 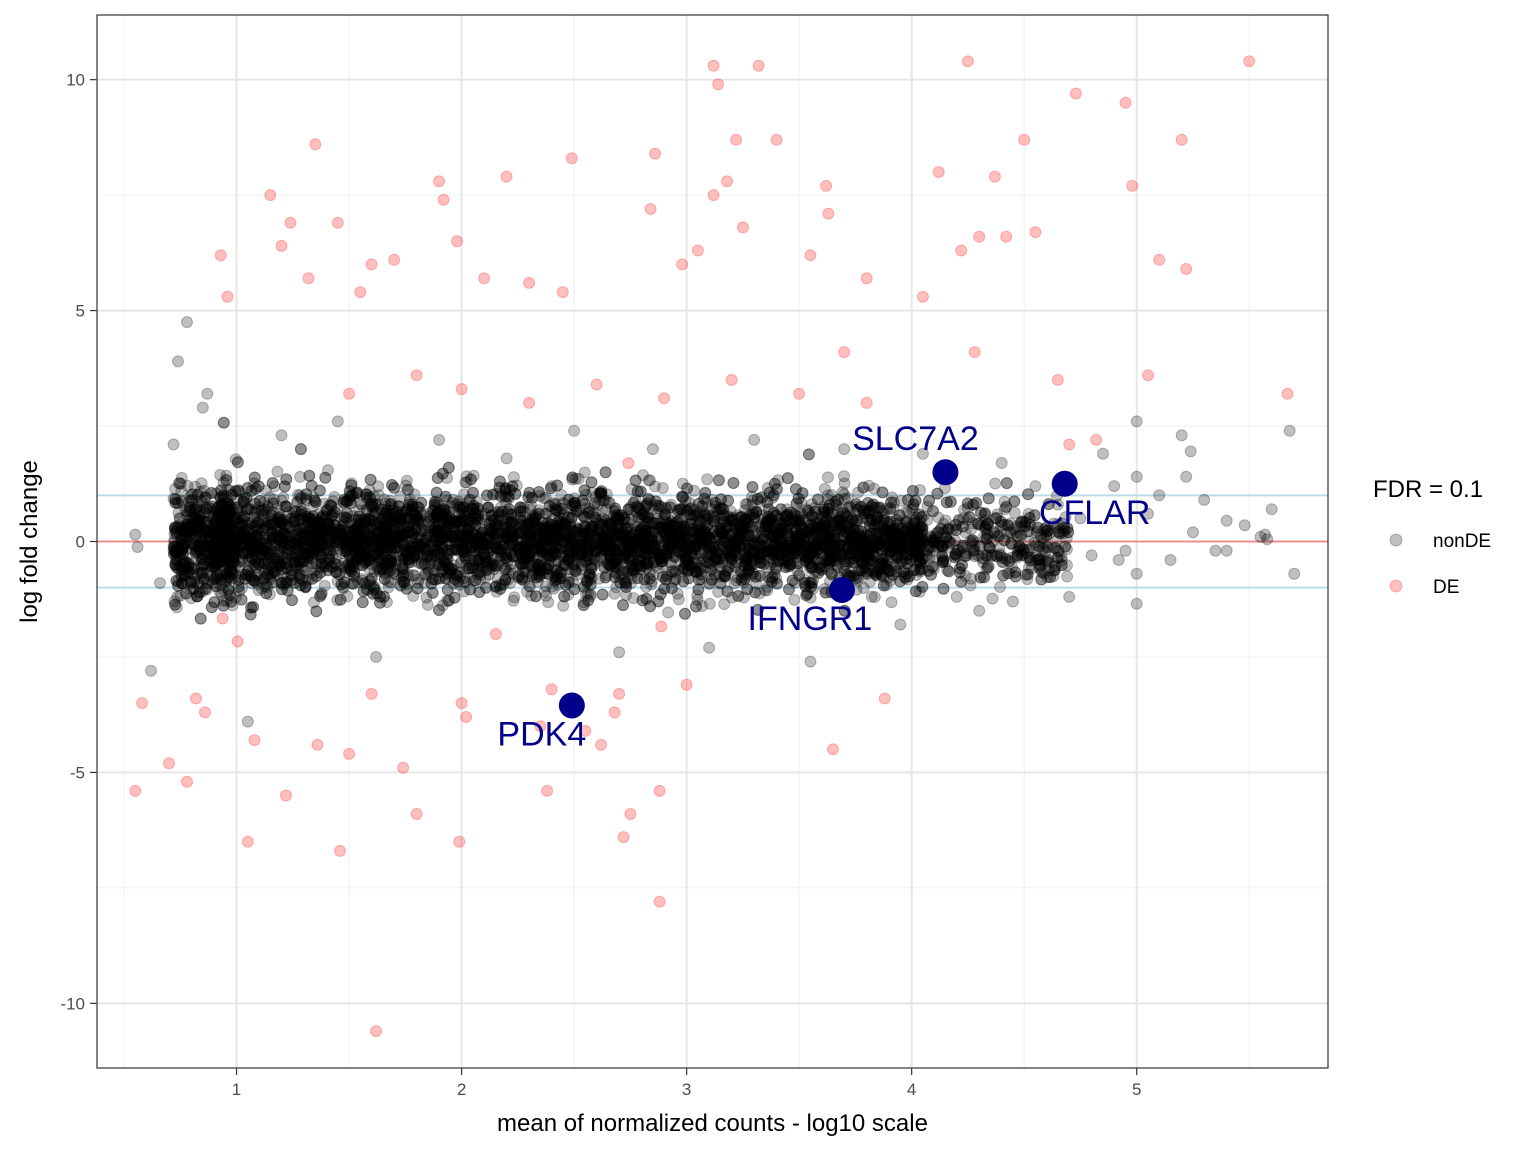 I want to click on point-cloud, so click(x=621, y=532).